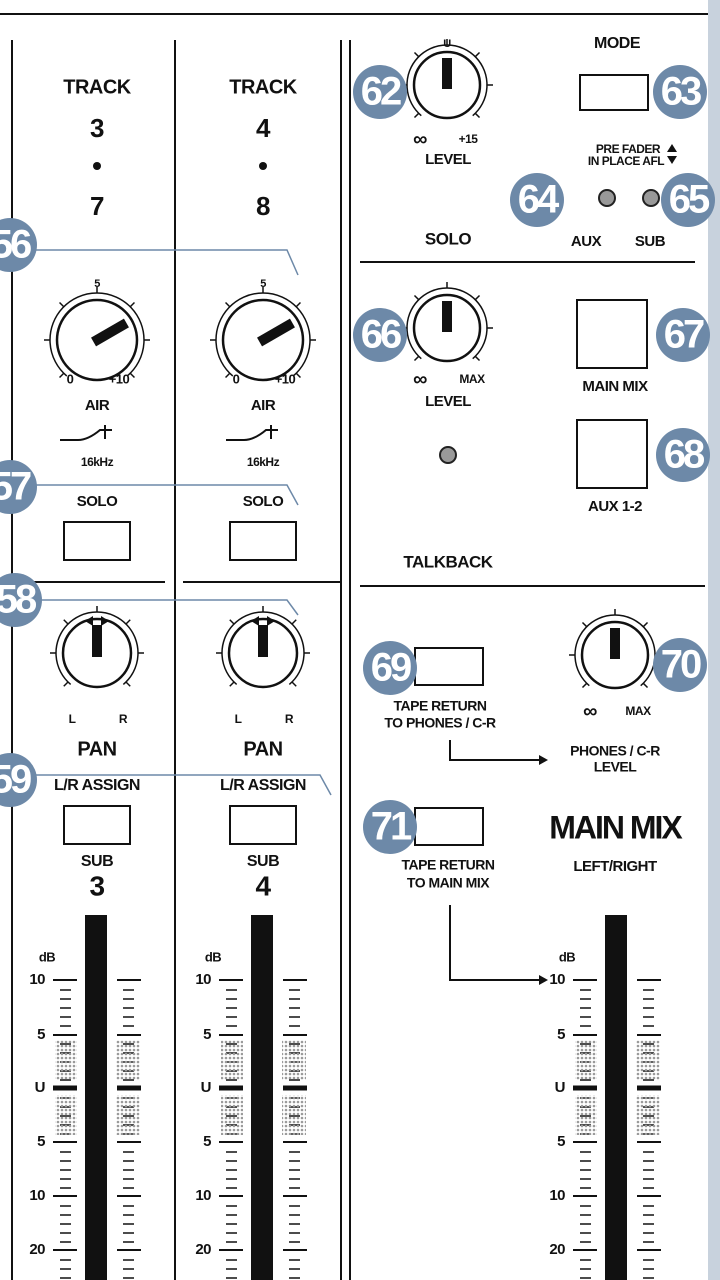 The width and height of the screenshot is (720, 1280). What do you see at coordinates (615, 506) in the screenshot?
I see `button-label: AUX 1-2` at bounding box center [615, 506].